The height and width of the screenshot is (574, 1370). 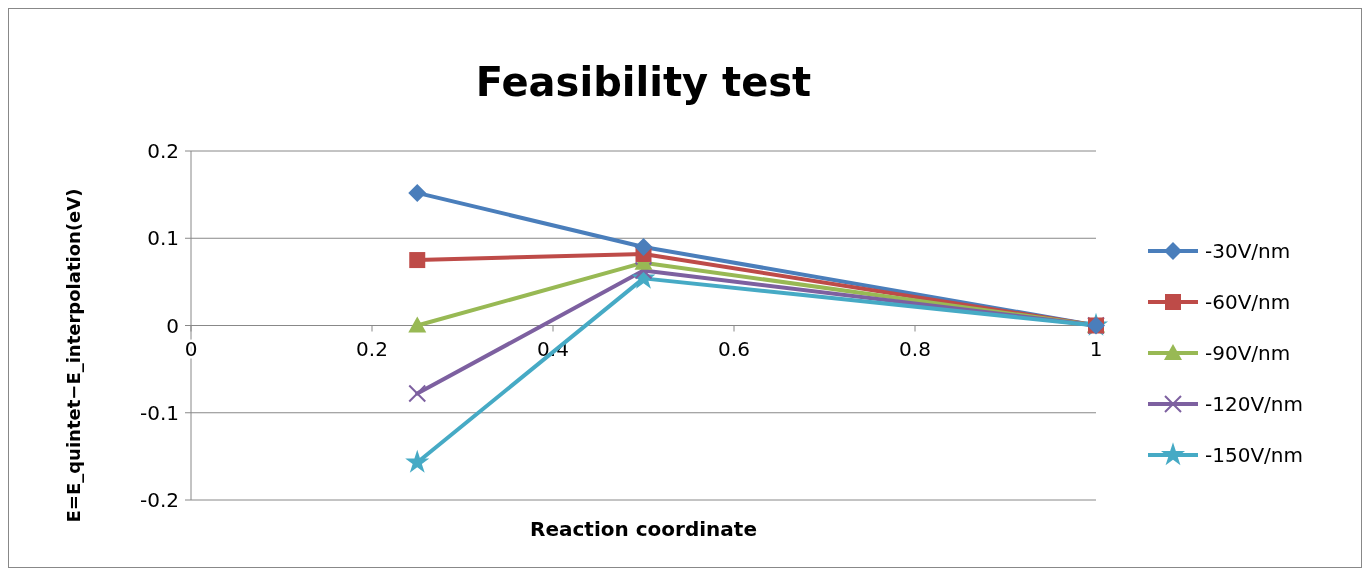 I want to click on chart-title: Feasibility test, so click(x=643, y=82).